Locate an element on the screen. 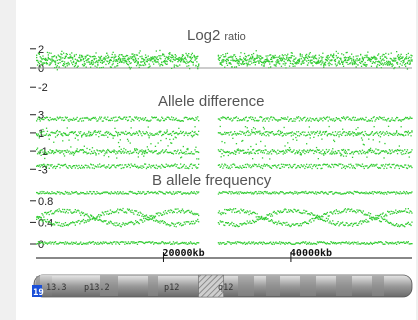 This screenshot has width=418, height=320. band-label: p12 is located at coordinates (171, 288).